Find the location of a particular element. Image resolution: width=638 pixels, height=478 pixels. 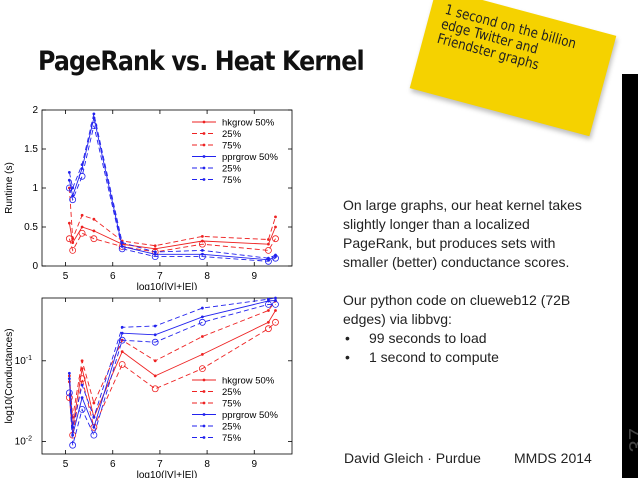

x-axis-label: log10(|V|+|E|) is located at coordinates (167, 474).